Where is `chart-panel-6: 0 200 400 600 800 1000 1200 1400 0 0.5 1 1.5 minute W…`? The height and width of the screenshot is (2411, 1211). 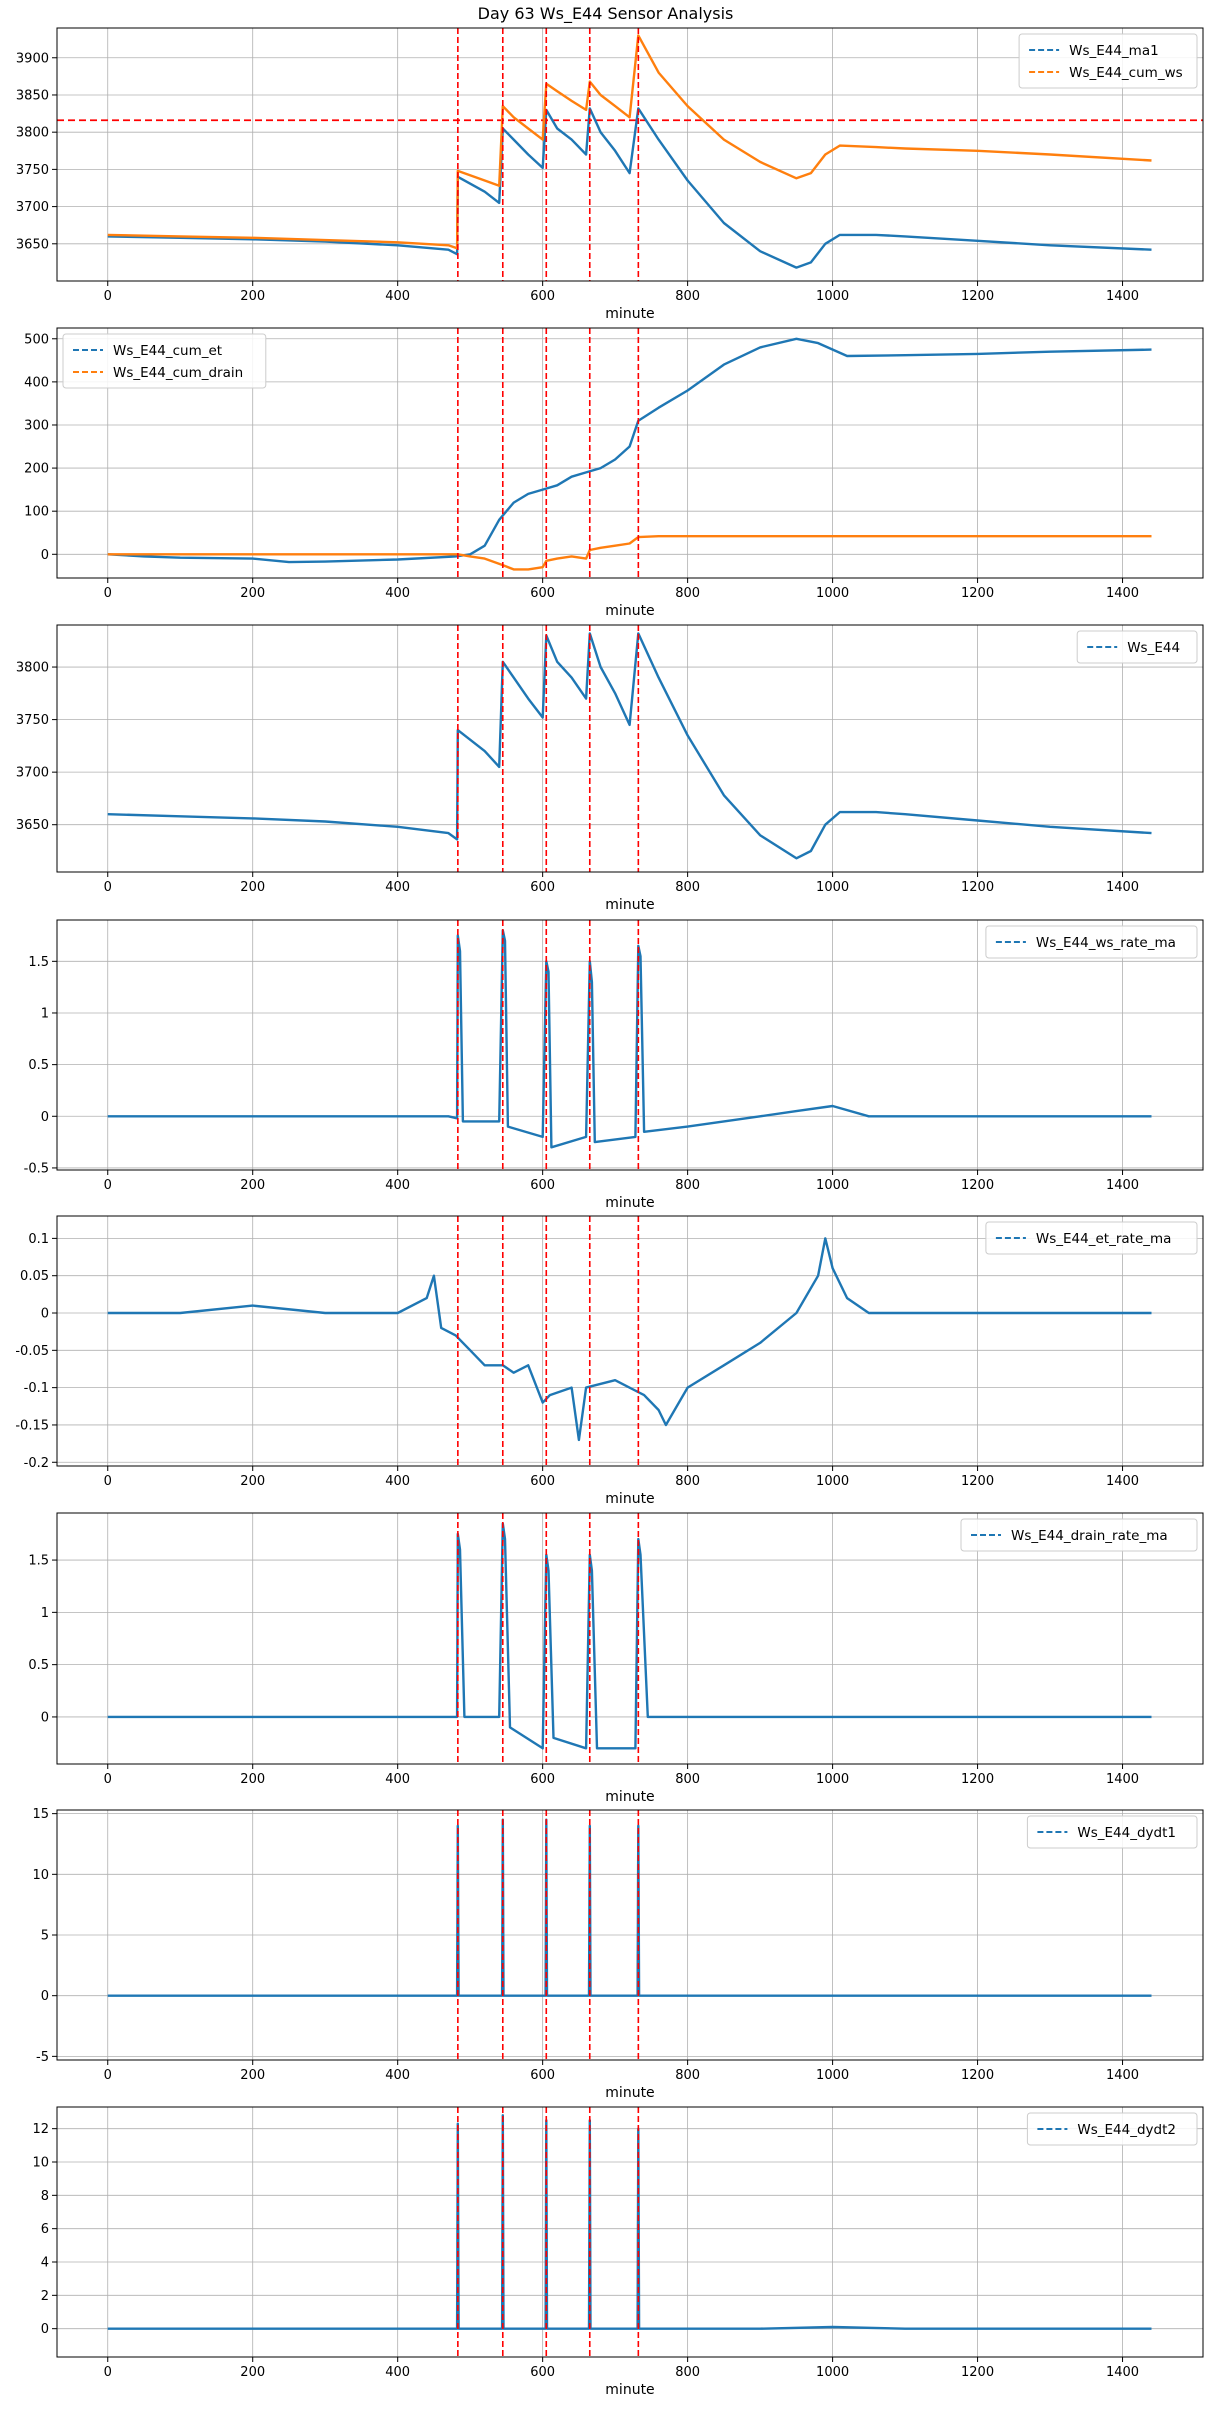
chart-panel-6: 0 200 400 600 800 1000 1200 1400 0 0.5 1 1.5 minute W… is located at coordinates (616, 1658).